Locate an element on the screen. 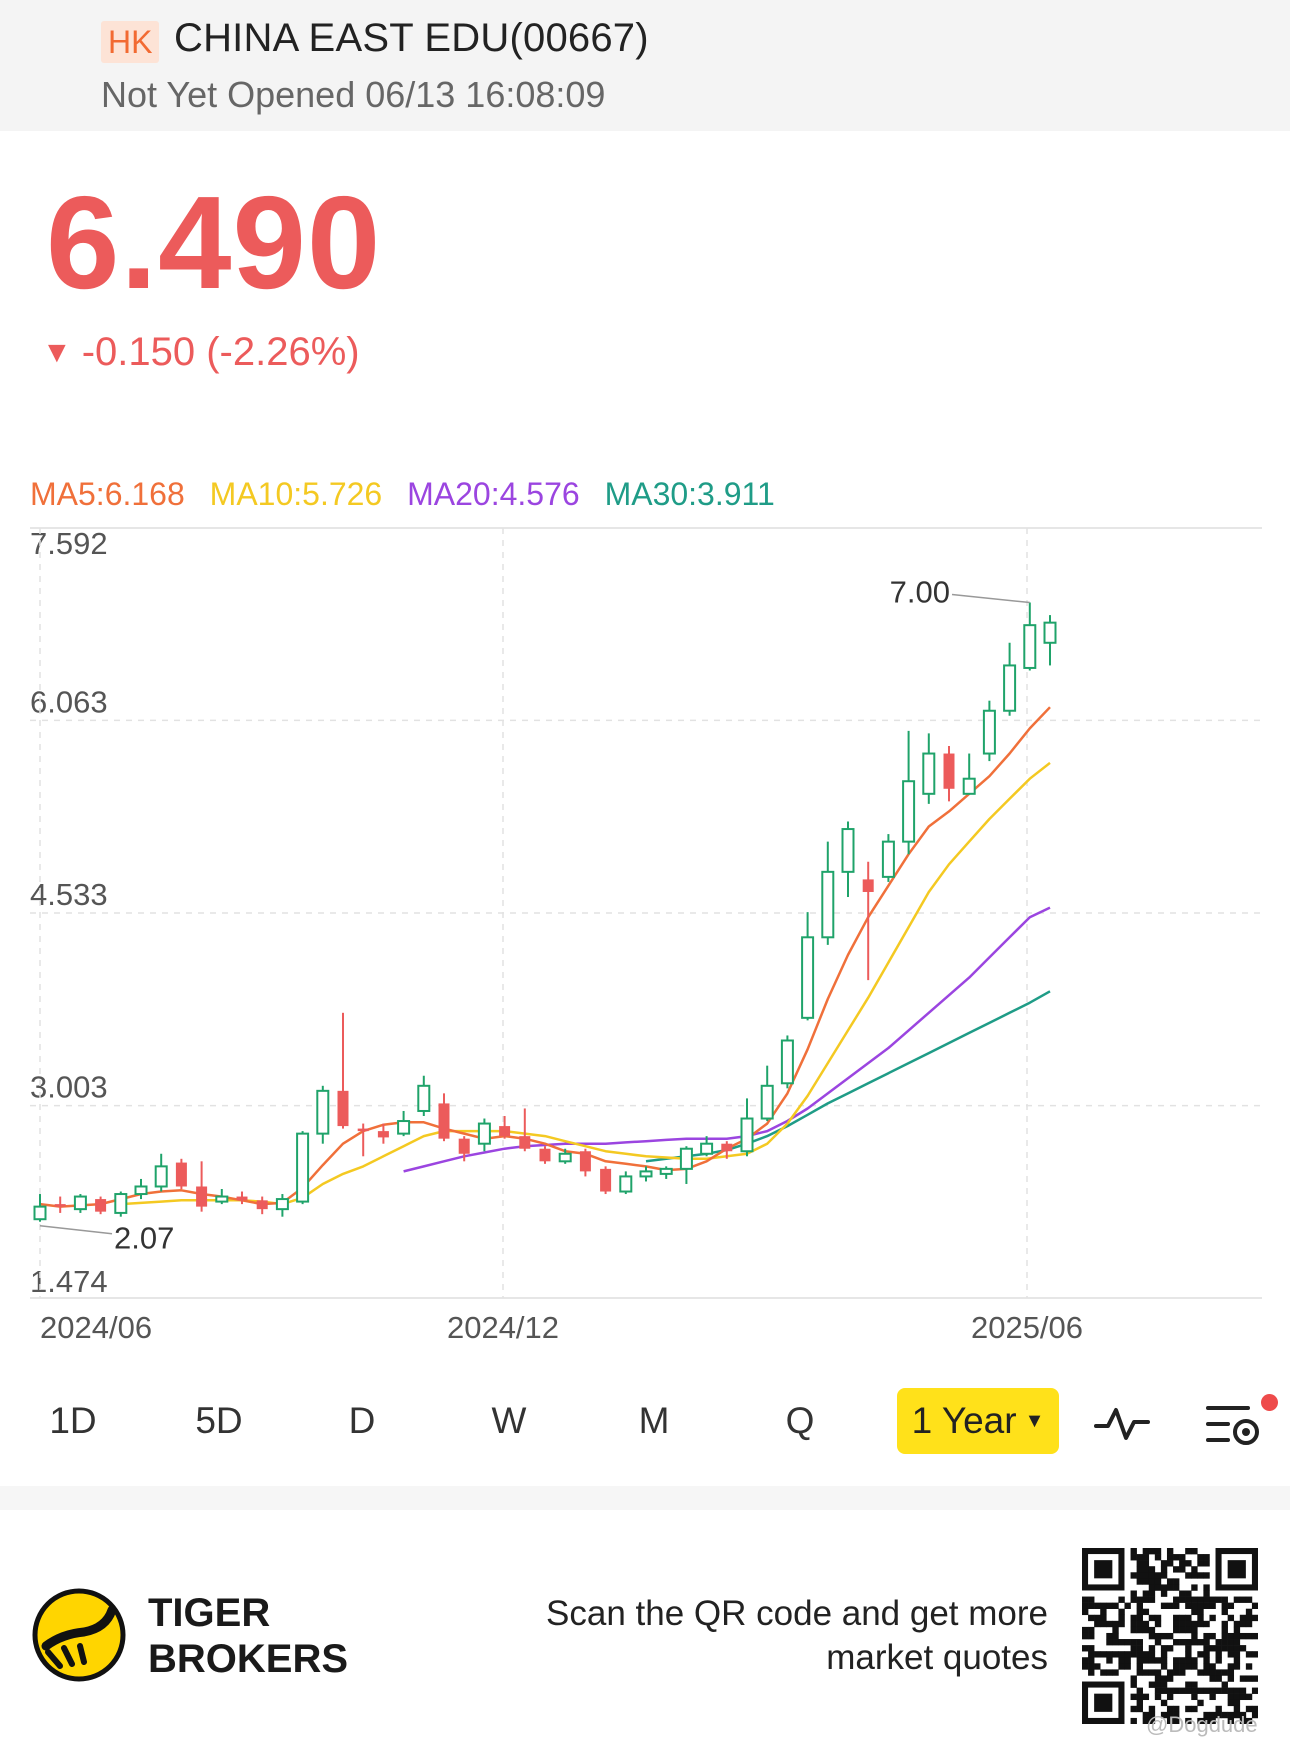  qr-finder is located at coordinates (1103, 1702).